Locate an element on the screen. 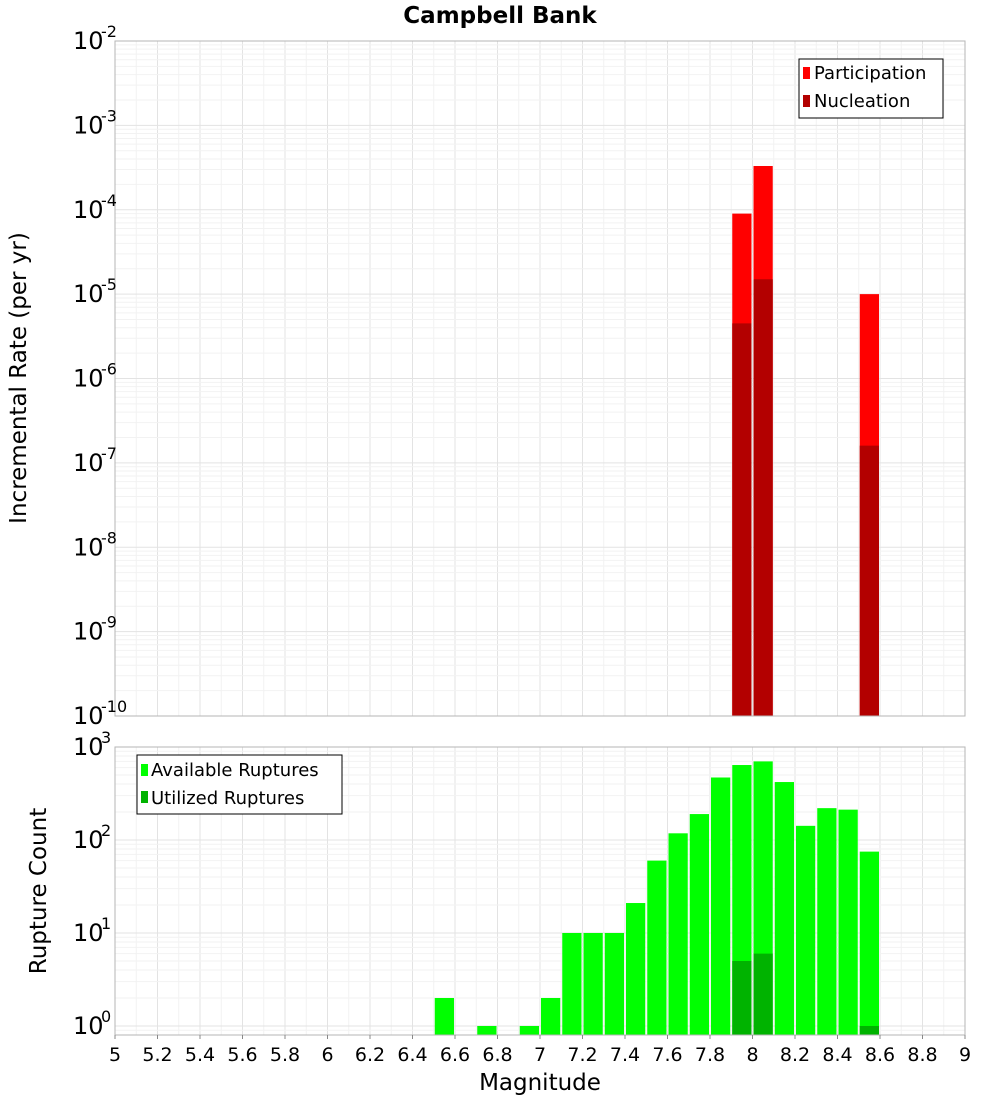 This screenshot has width=1000, height=1100. y-tick-exponent: -9 is located at coordinates (109, 622).